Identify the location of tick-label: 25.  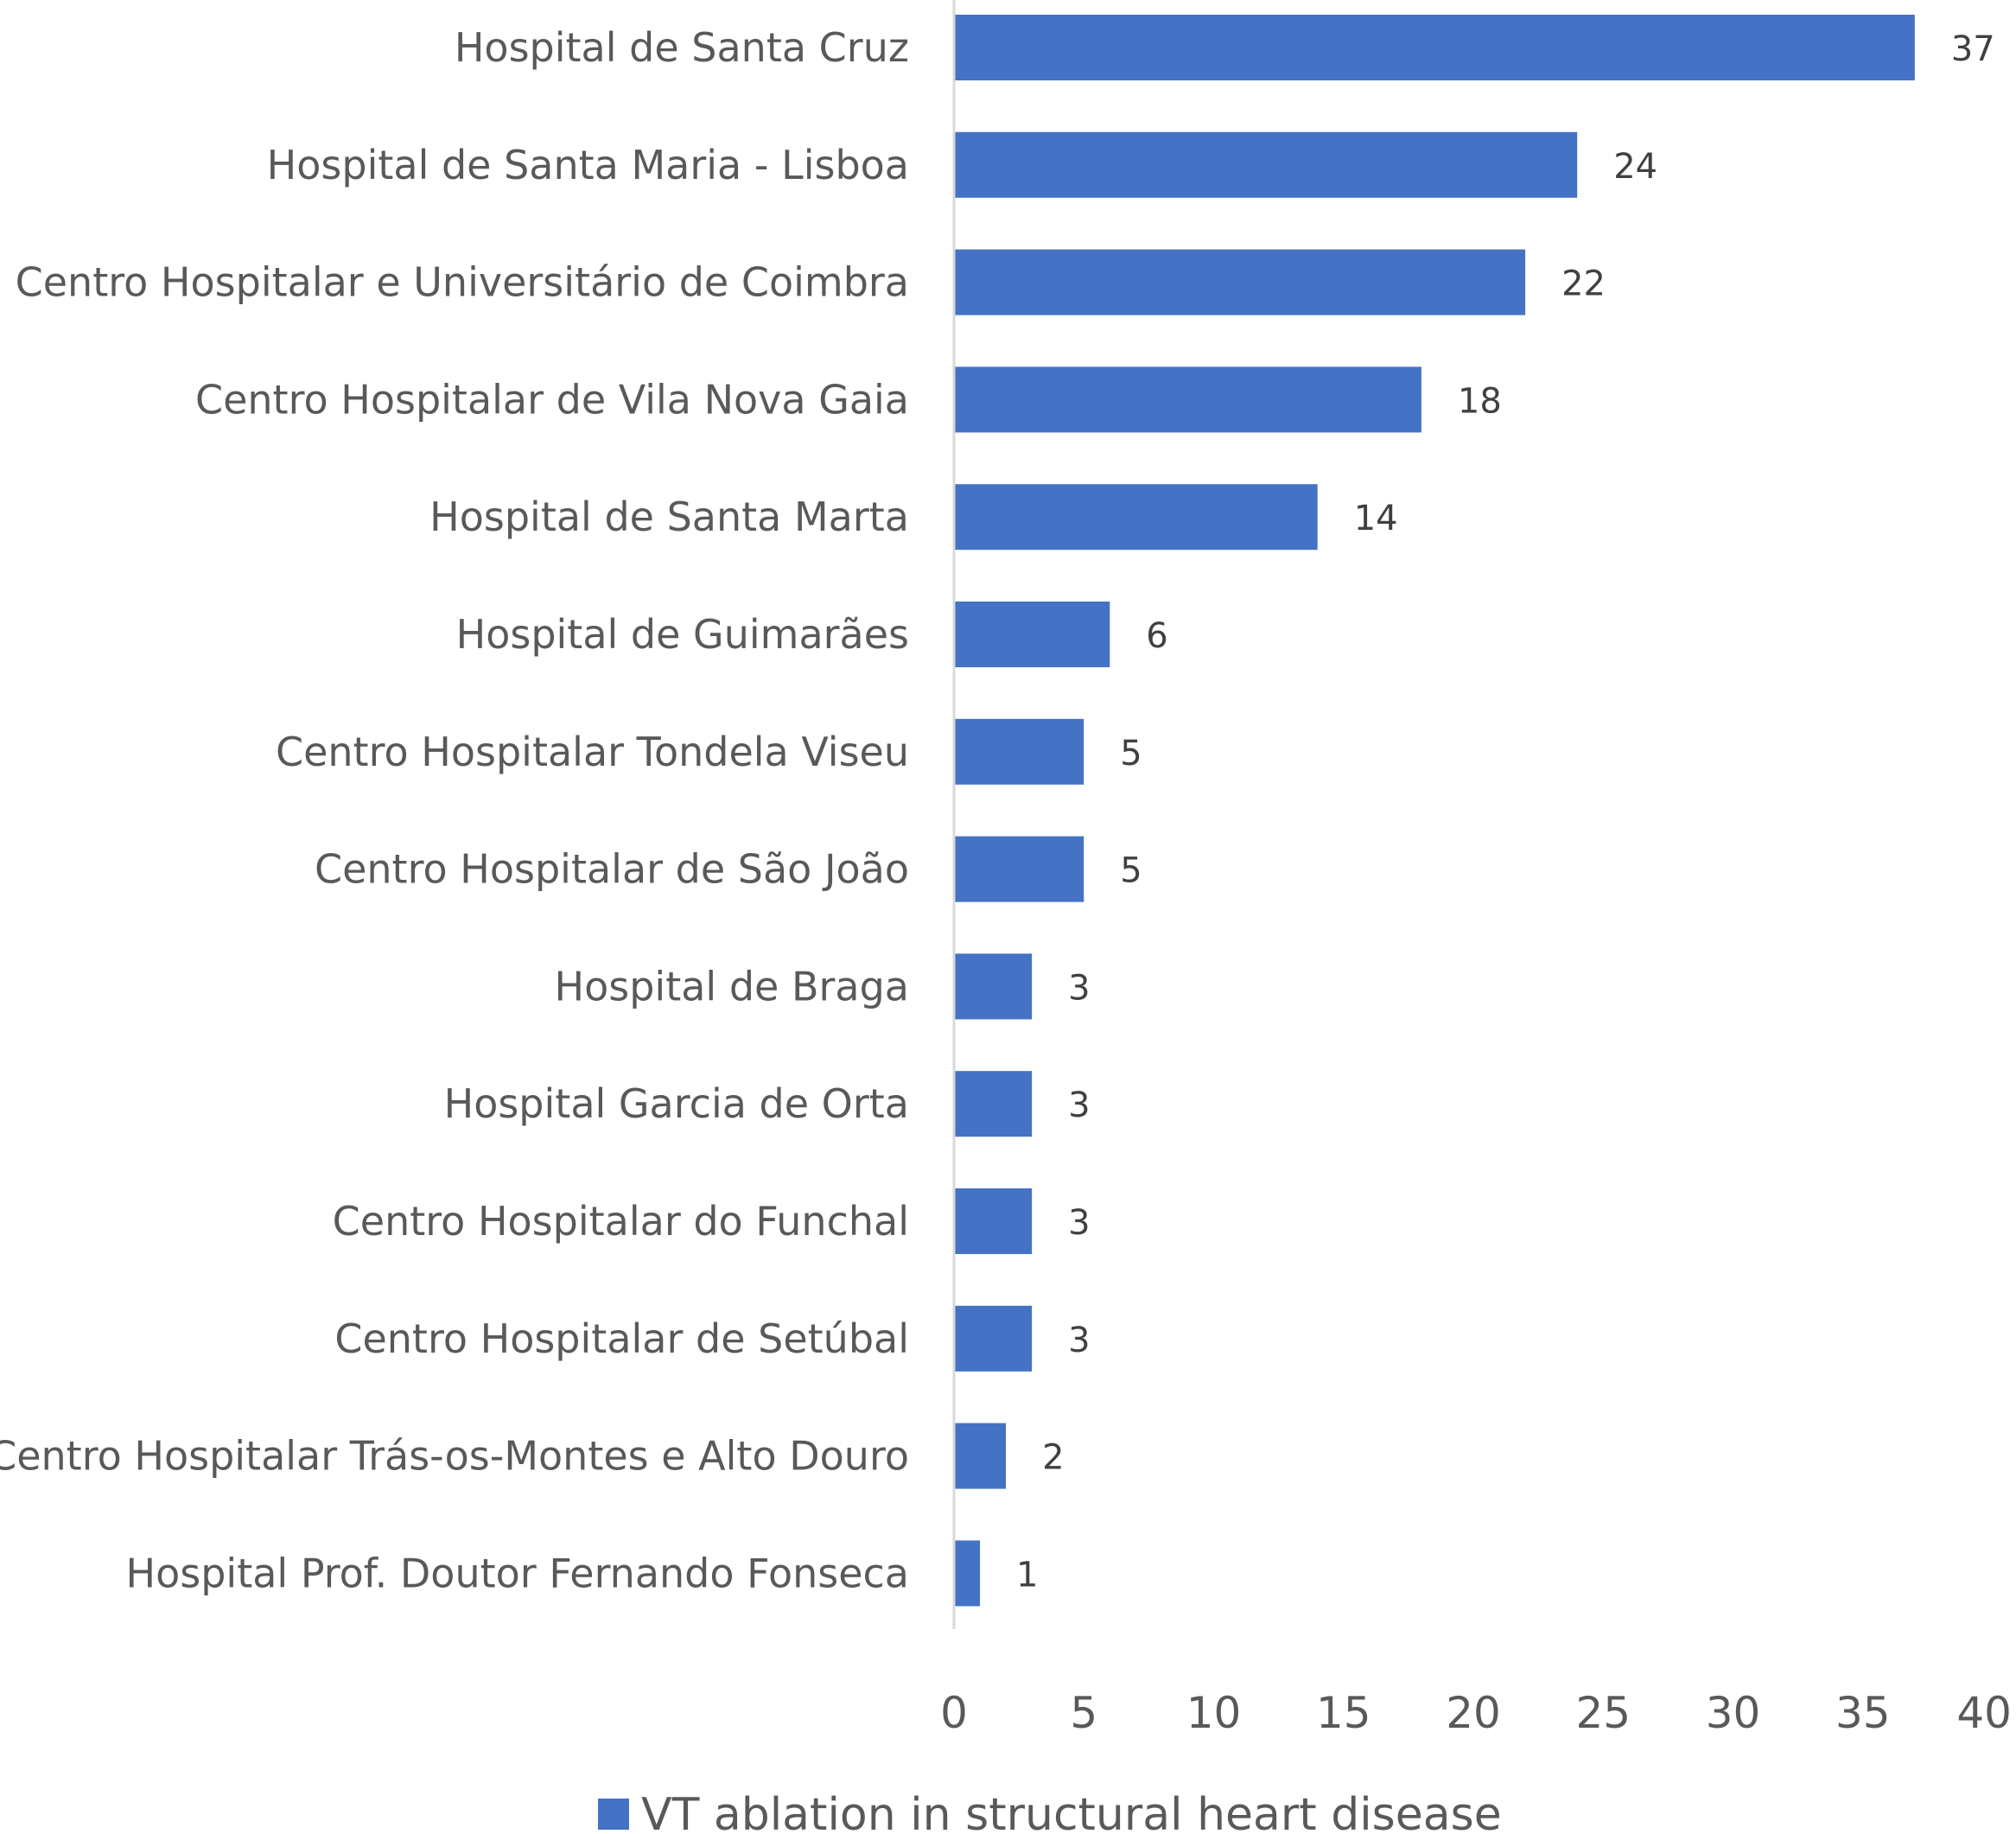
(1603, 1713).